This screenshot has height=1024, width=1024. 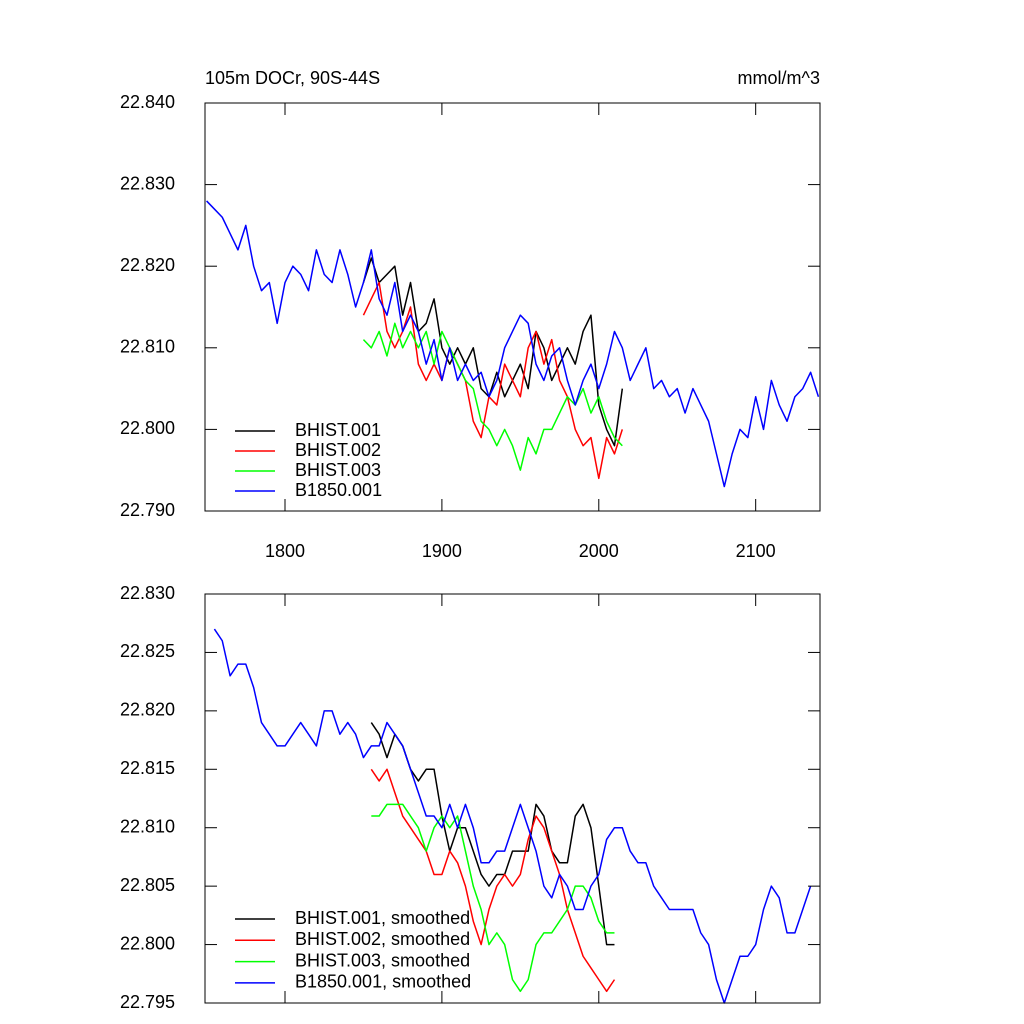 What do you see at coordinates (147, 102) in the screenshot?
I see `y-tick-label: 22.840` at bounding box center [147, 102].